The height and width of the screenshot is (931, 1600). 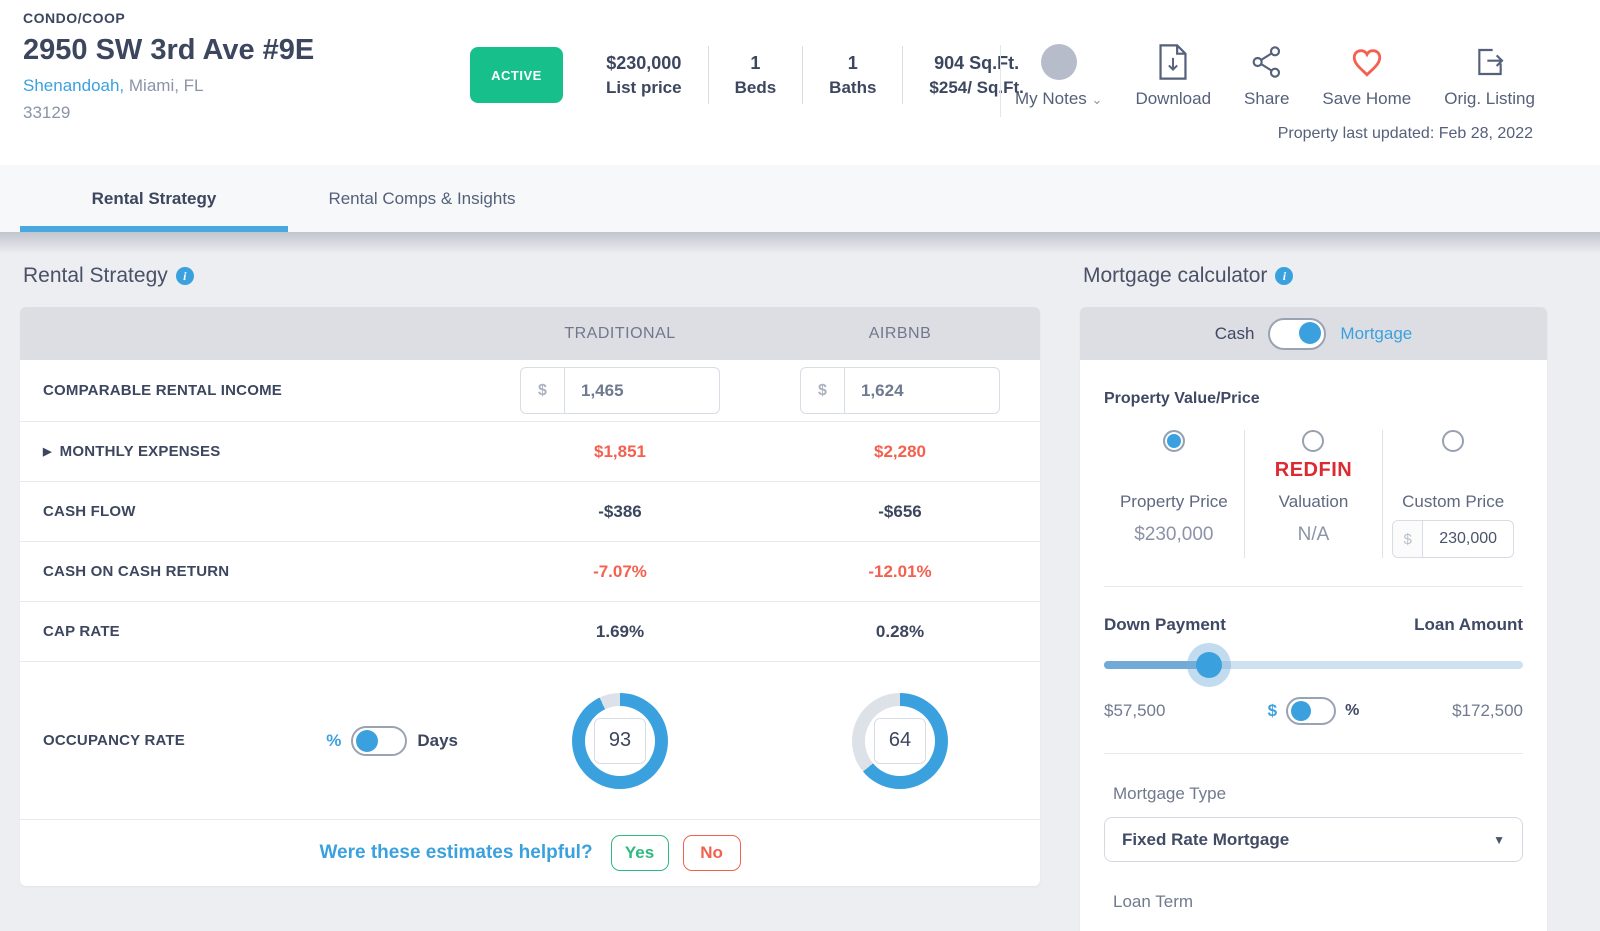 I want to click on neighborhood-link: Shenandoah,, so click(x=74, y=85).